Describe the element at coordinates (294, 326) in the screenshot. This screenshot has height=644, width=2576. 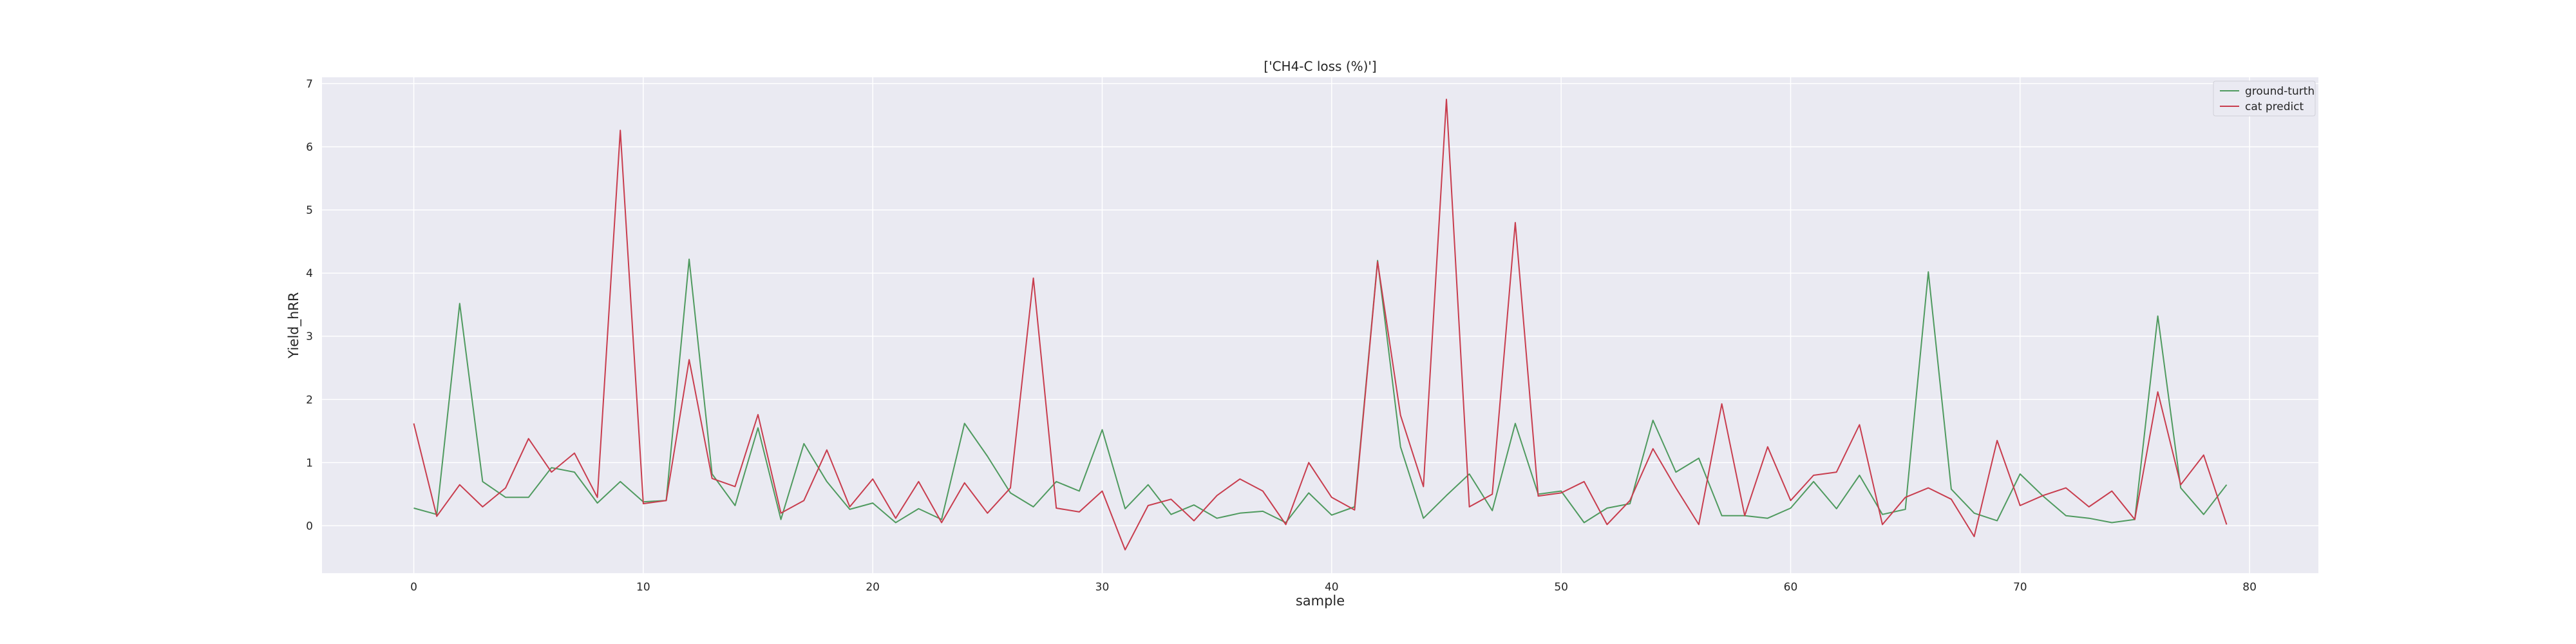
I see `y-axis-label: Yield_hRR` at that location.